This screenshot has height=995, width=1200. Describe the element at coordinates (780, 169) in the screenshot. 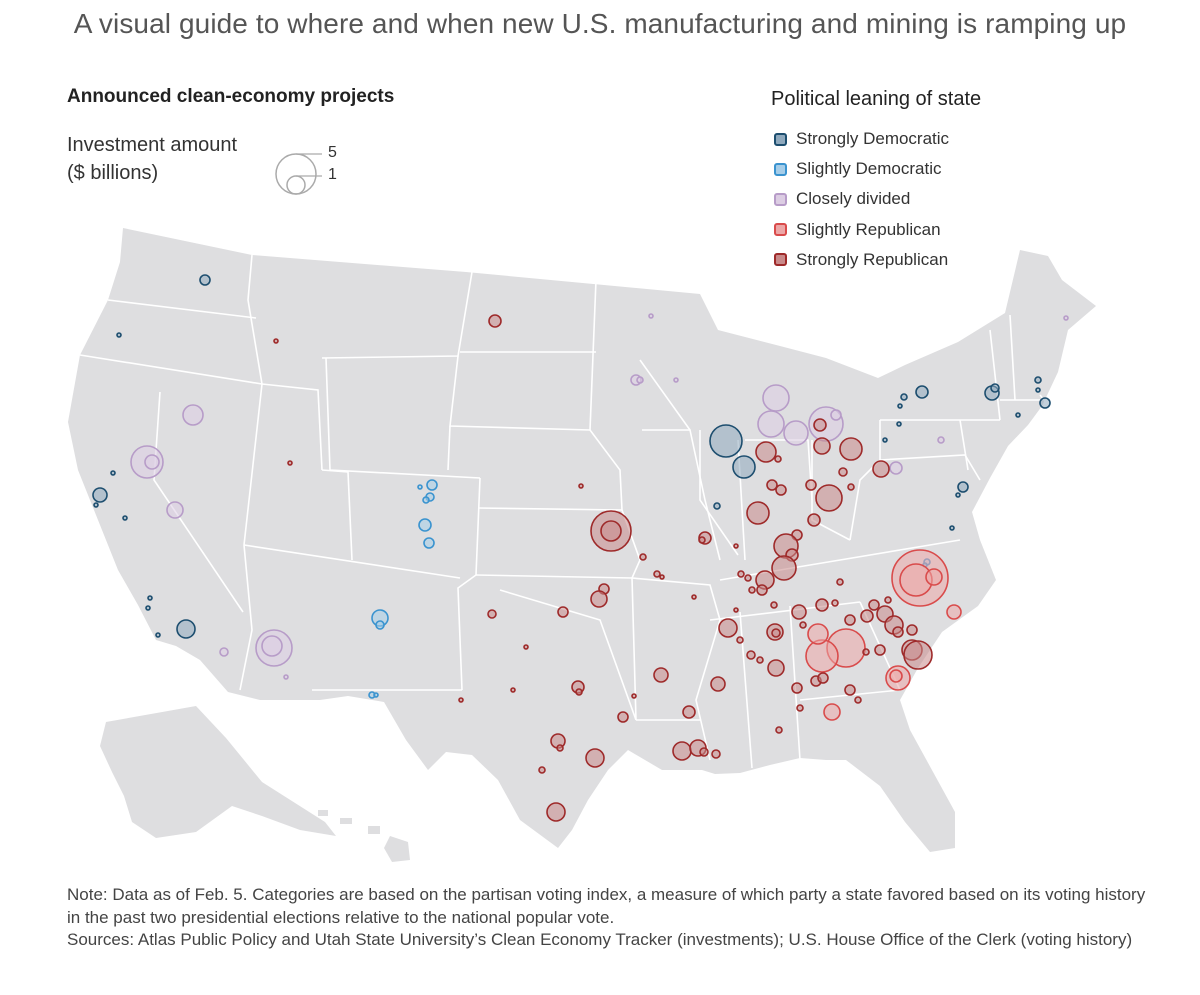

I see `lean-swatch-slightly-democratic` at that location.